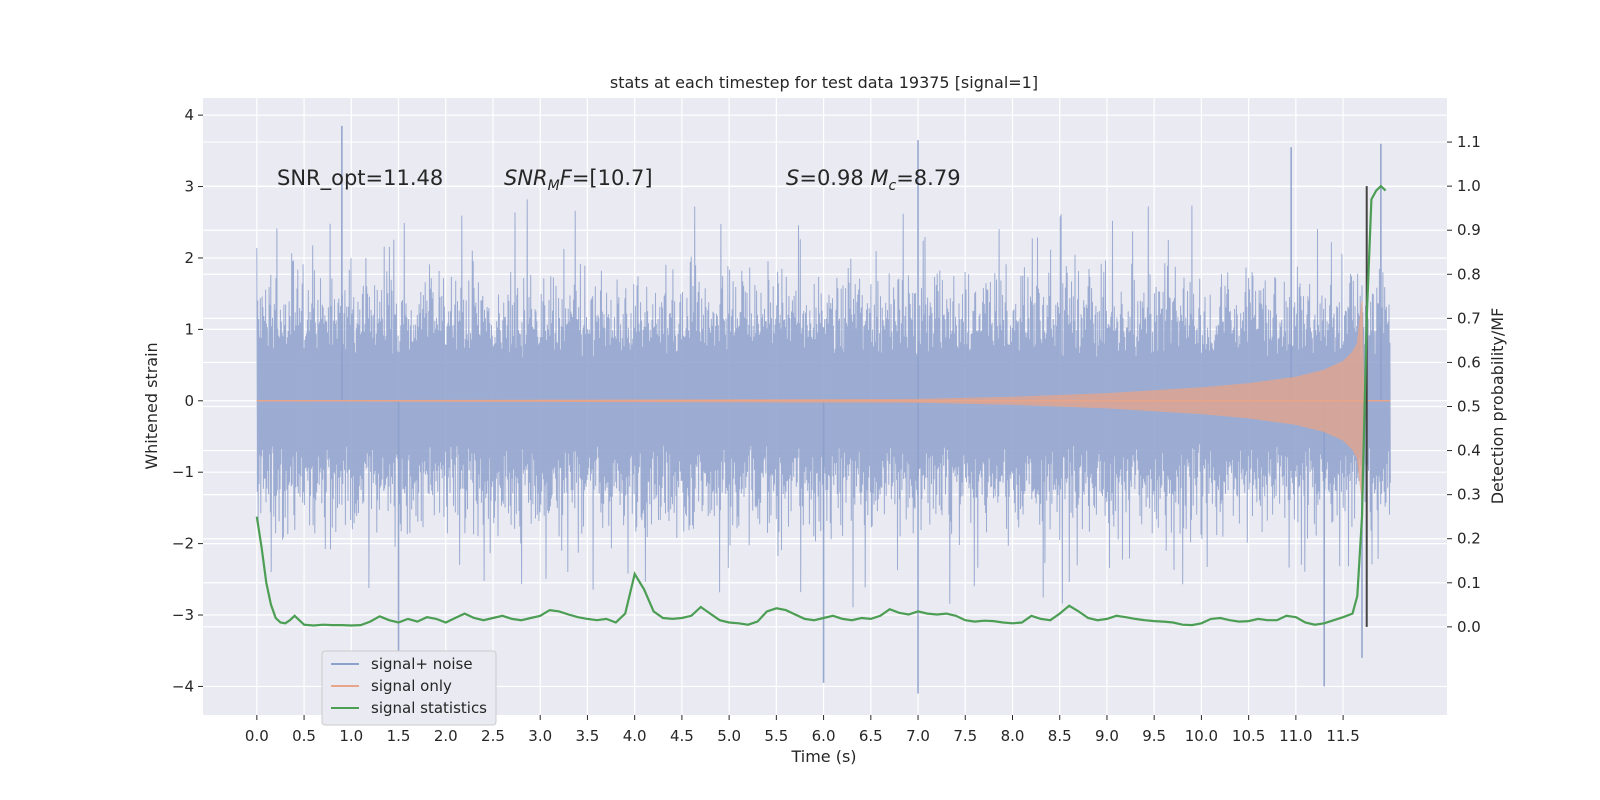 The image size is (1600, 800). Describe the element at coordinates (1469, 230) in the screenshot. I see `right-tick-label: 0.9` at that location.